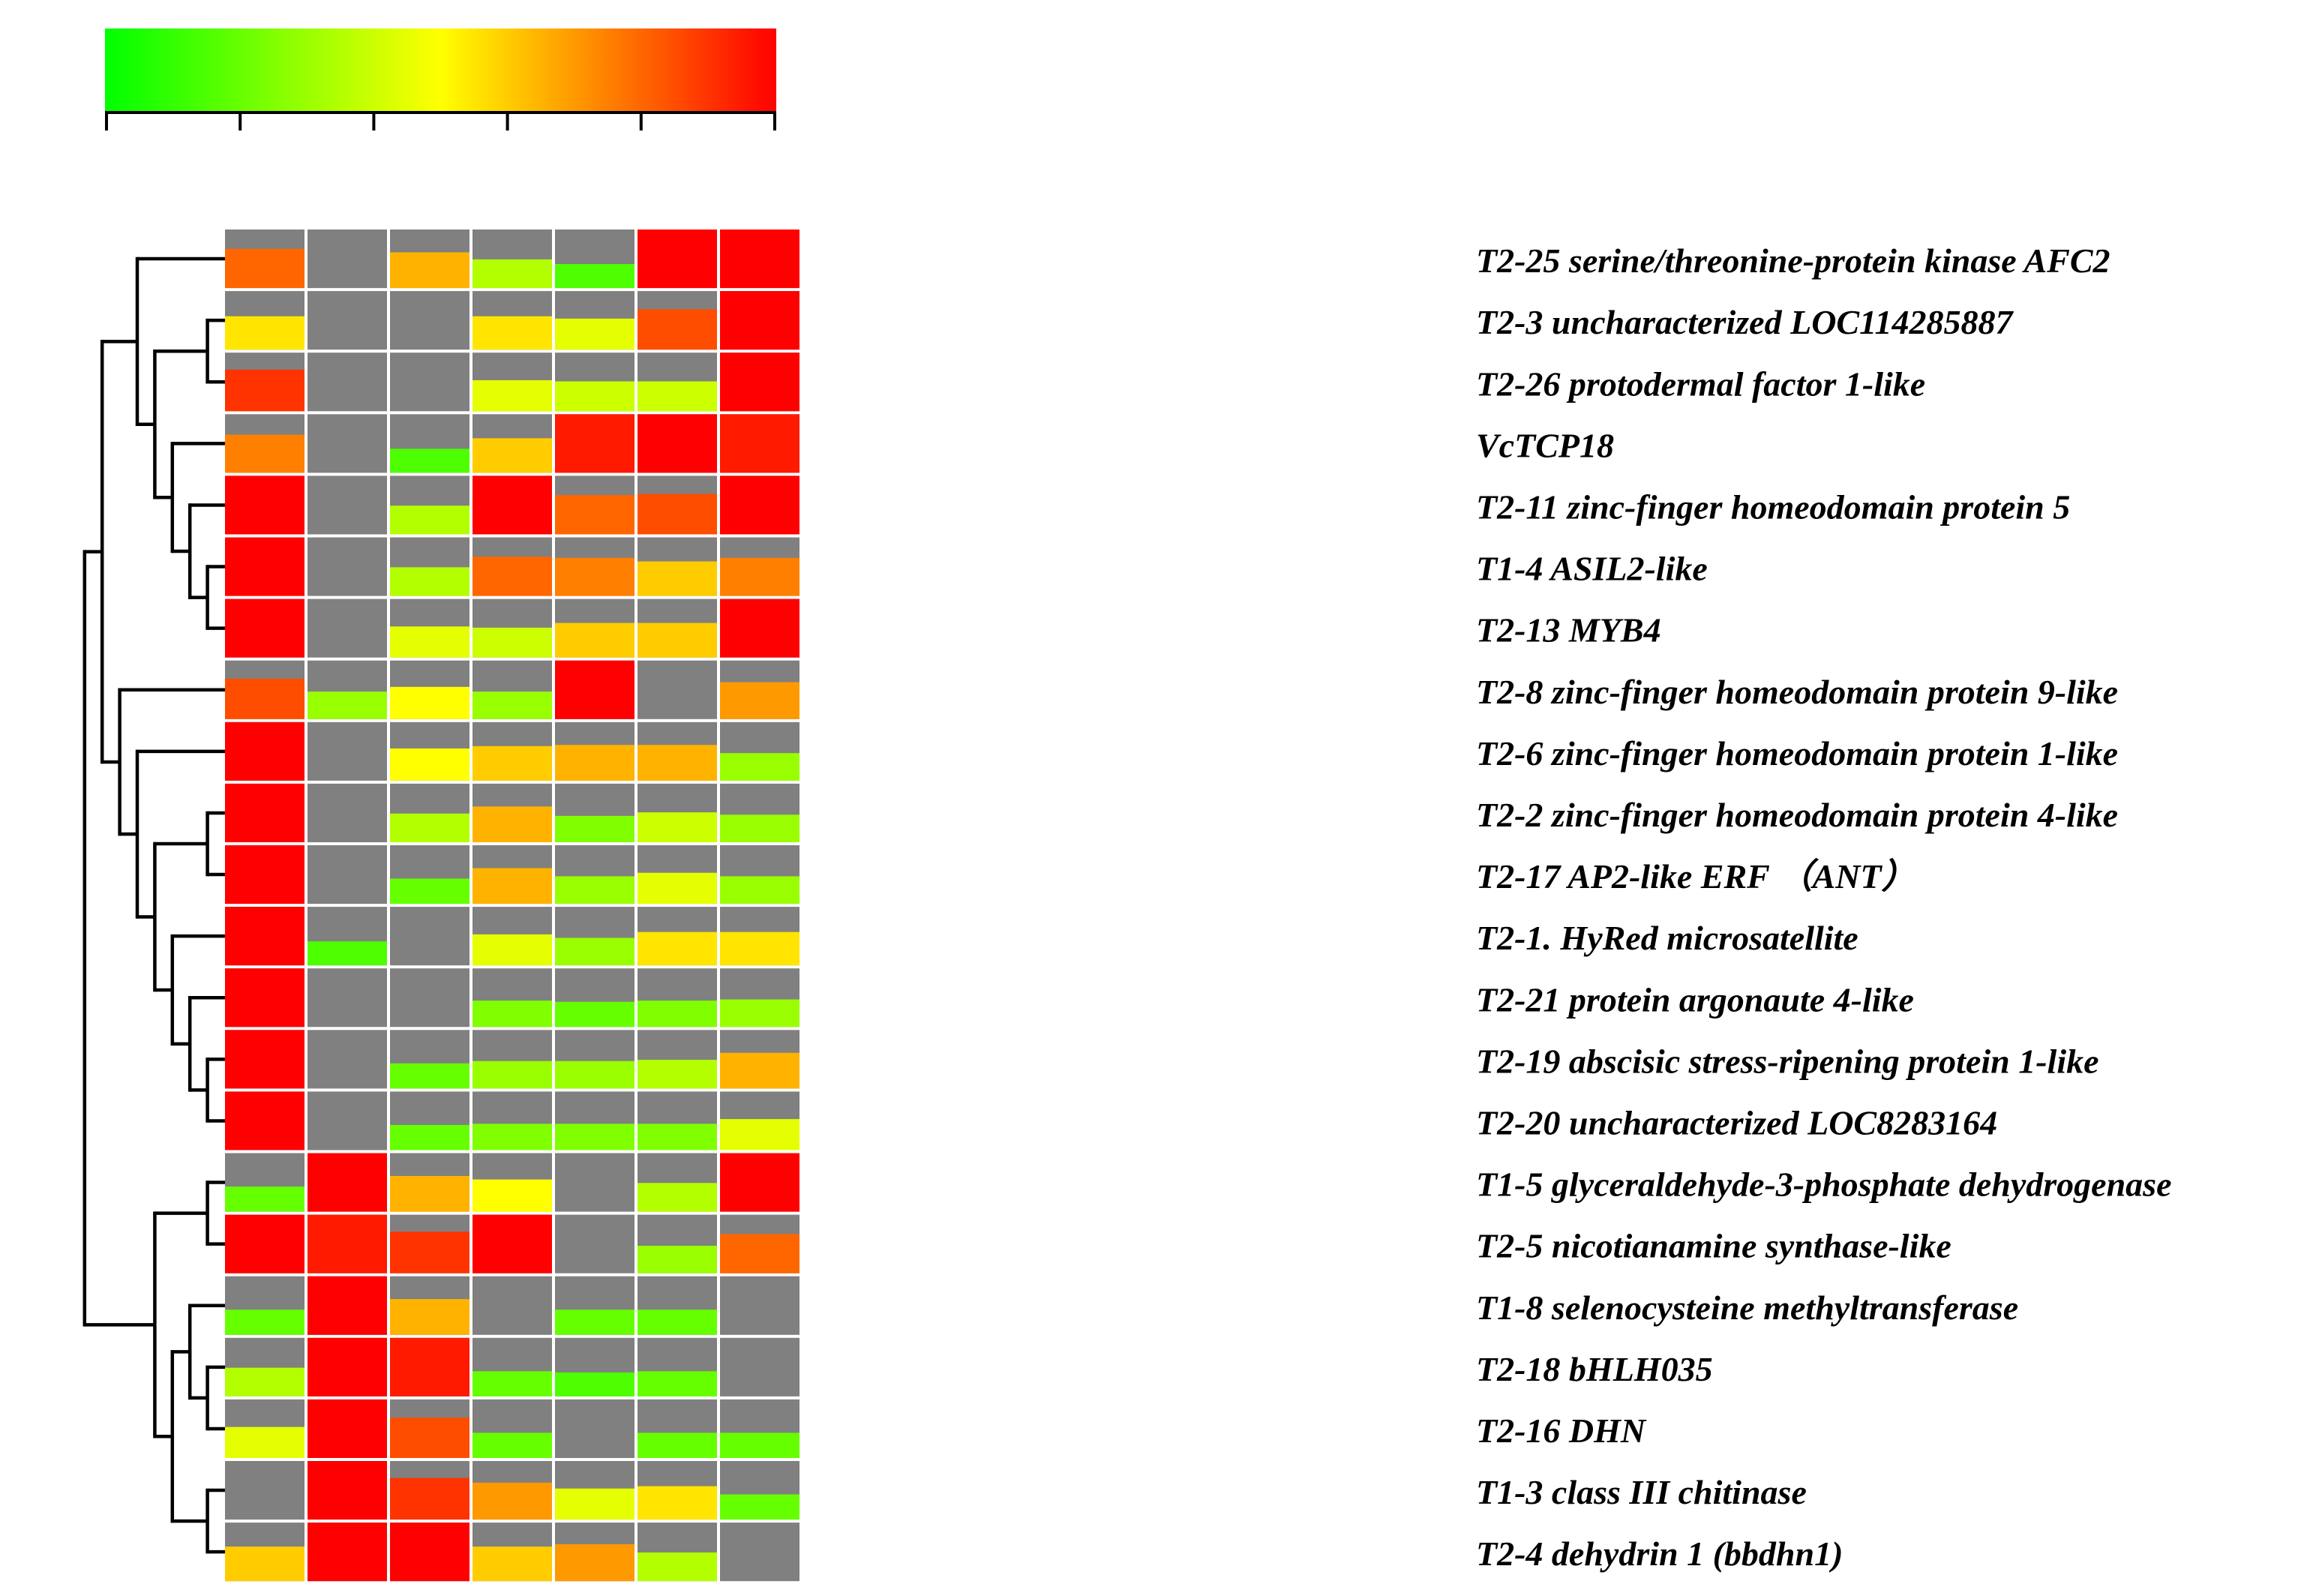 This screenshot has width=2310, height=1596. Describe the element at coordinates (1594, 1369) in the screenshot. I see `row-label: T2-18 bHLH035` at that location.